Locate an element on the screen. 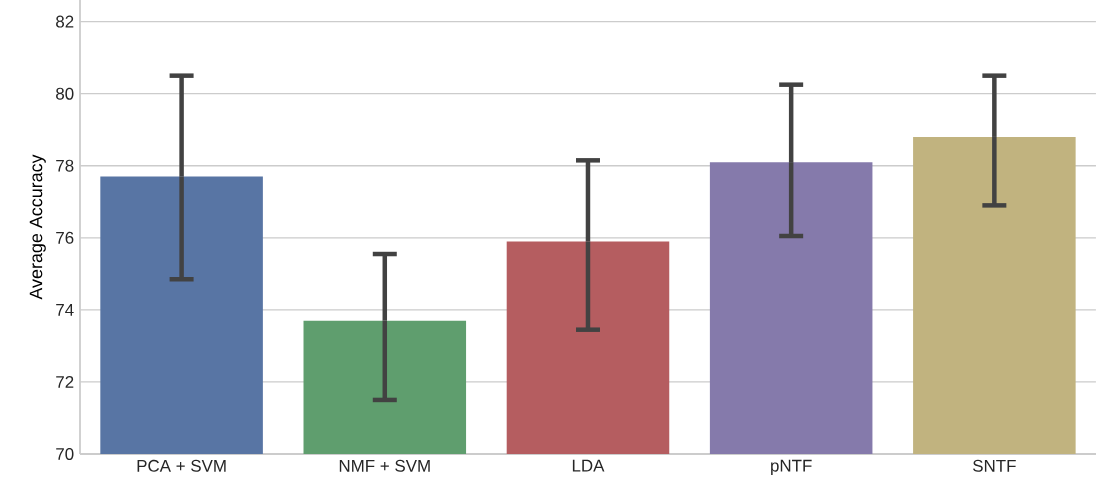 The height and width of the screenshot is (497, 1096). x-tick-label: NMF + SVM is located at coordinates (384, 465).